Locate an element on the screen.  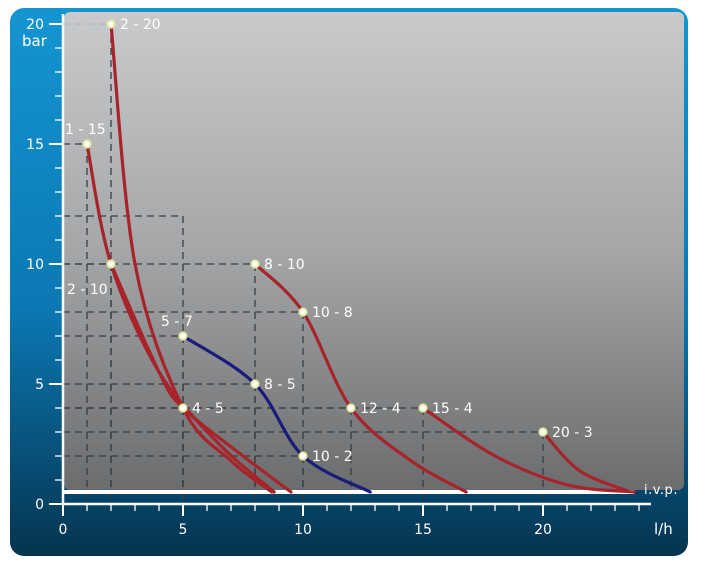
y-tick-label: 10 is located at coordinates (35, 265).